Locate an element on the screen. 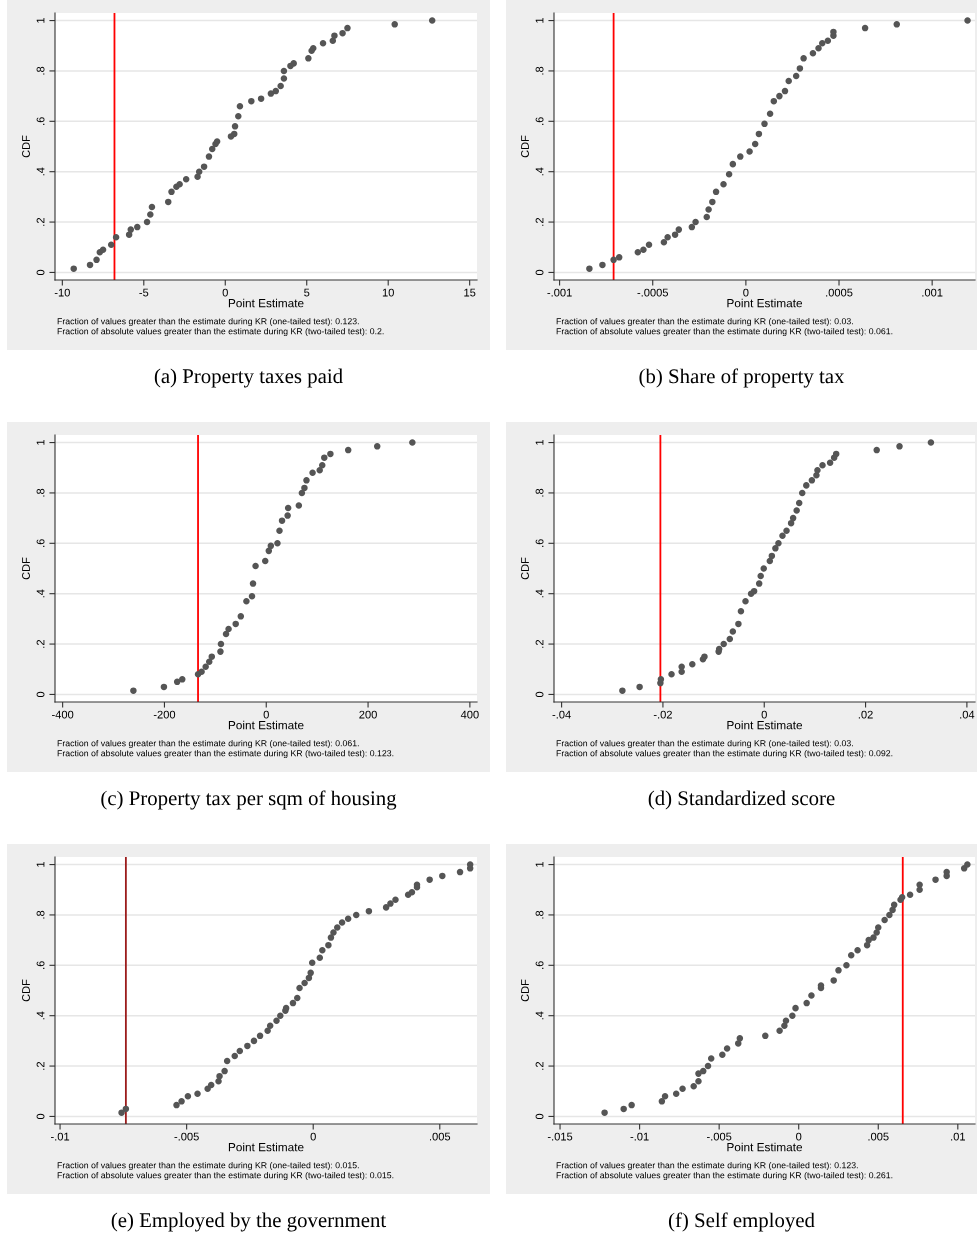  text: Fraction of values greater than the estimate during KR (one-tailed test): 0.015. is located at coordinates (208, 1166).